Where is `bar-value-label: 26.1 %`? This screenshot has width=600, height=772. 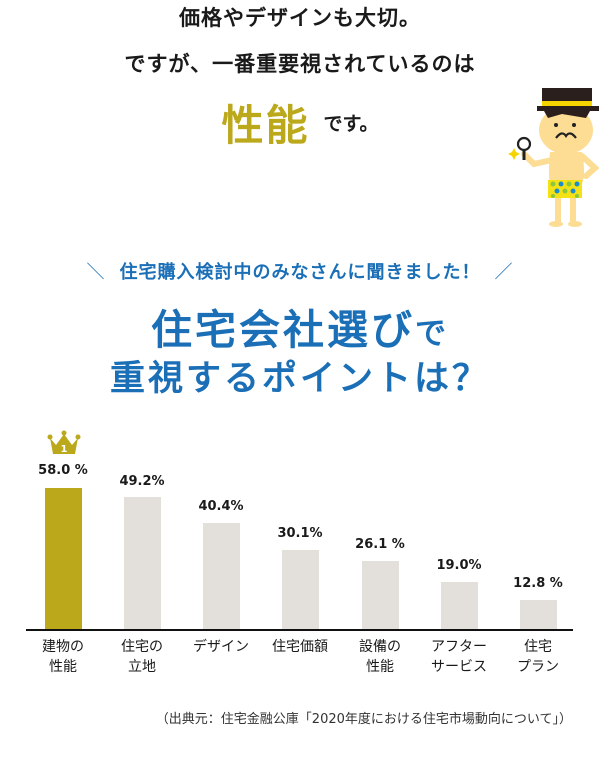
bar-value-label: 26.1 % is located at coordinates (380, 544).